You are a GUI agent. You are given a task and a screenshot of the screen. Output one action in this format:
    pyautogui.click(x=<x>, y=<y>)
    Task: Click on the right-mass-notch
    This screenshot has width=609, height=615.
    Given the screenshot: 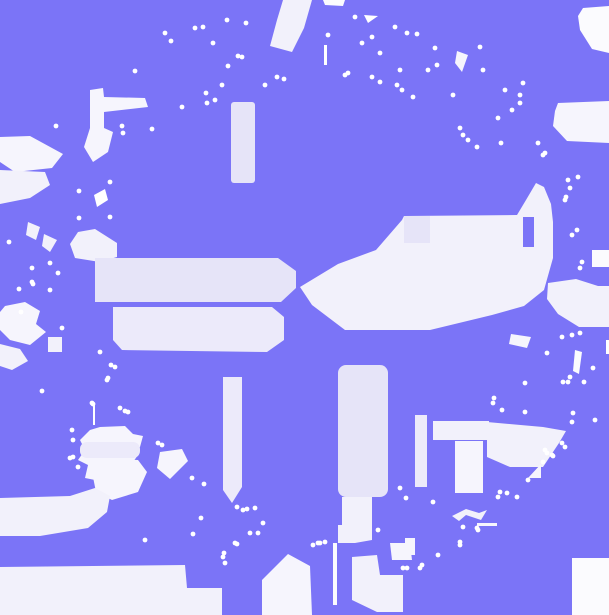 What is the action you would take?
    pyautogui.click(x=528, y=232)
    